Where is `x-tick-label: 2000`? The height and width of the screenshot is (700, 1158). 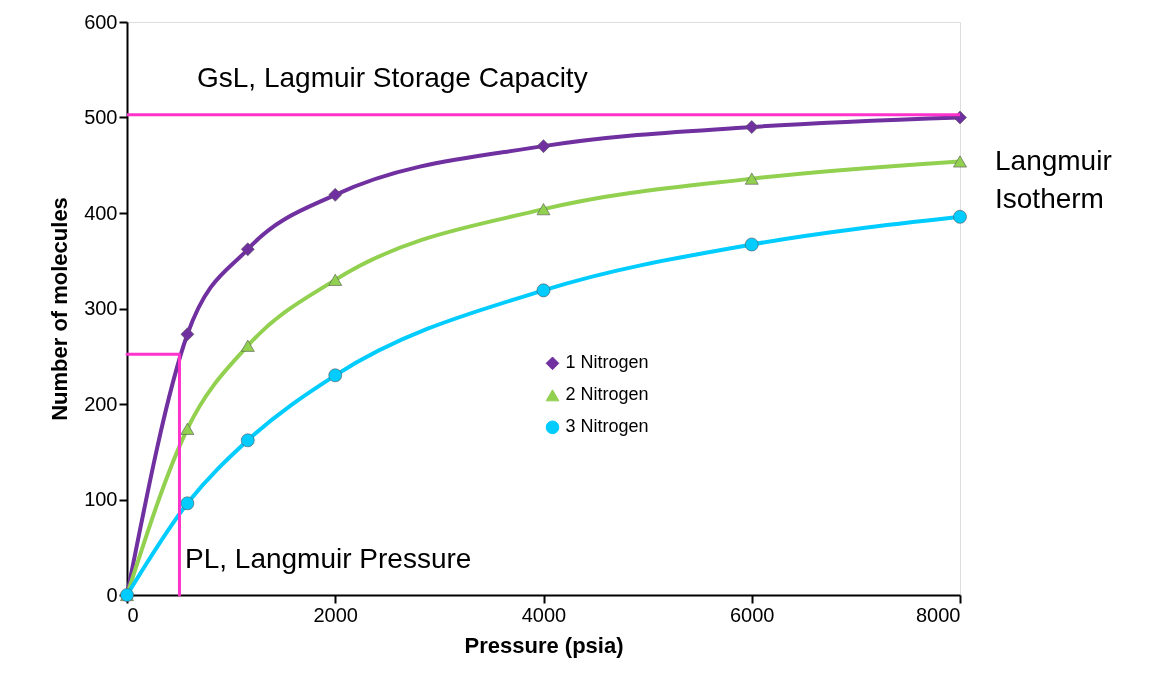
x-tick-label: 2000 is located at coordinates (335, 614).